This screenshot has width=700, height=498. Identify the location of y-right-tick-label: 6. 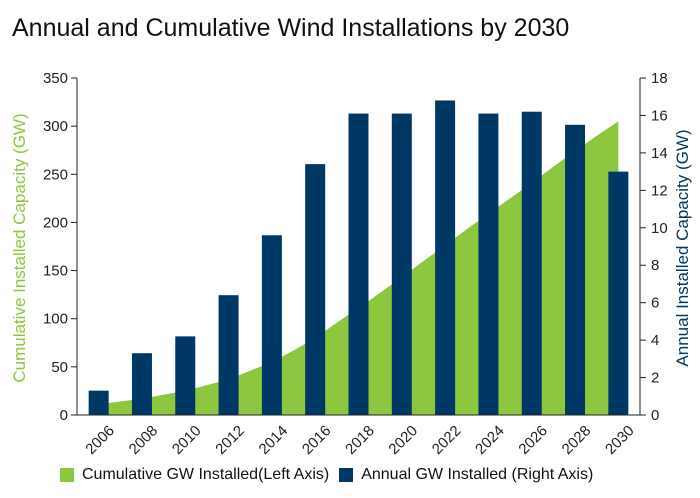
(655, 303).